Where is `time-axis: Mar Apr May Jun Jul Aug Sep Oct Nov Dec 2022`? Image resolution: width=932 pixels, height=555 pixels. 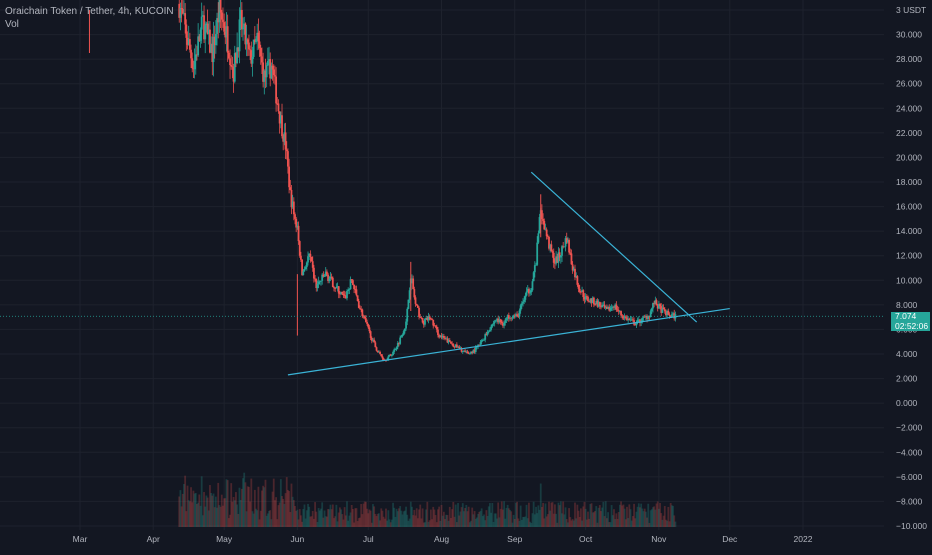 time-axis: Mar Apr May Jun Jul Aug Sep Oct Nov Dec 2022 is located at coordinates (443, 539).